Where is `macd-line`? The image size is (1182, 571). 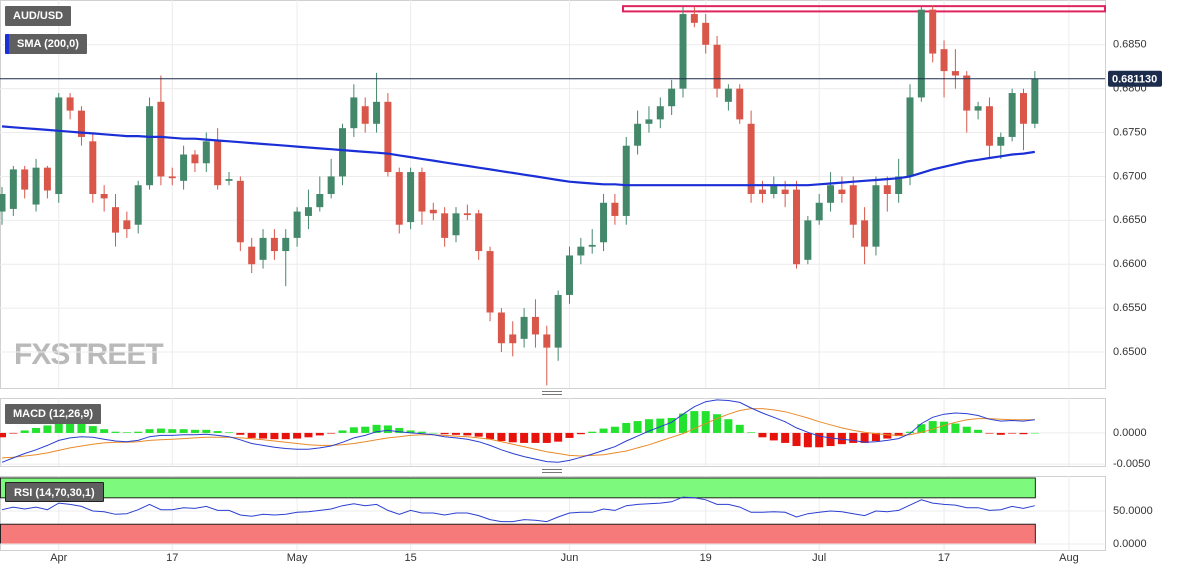 macd-line is located at coordinates (518, 431).